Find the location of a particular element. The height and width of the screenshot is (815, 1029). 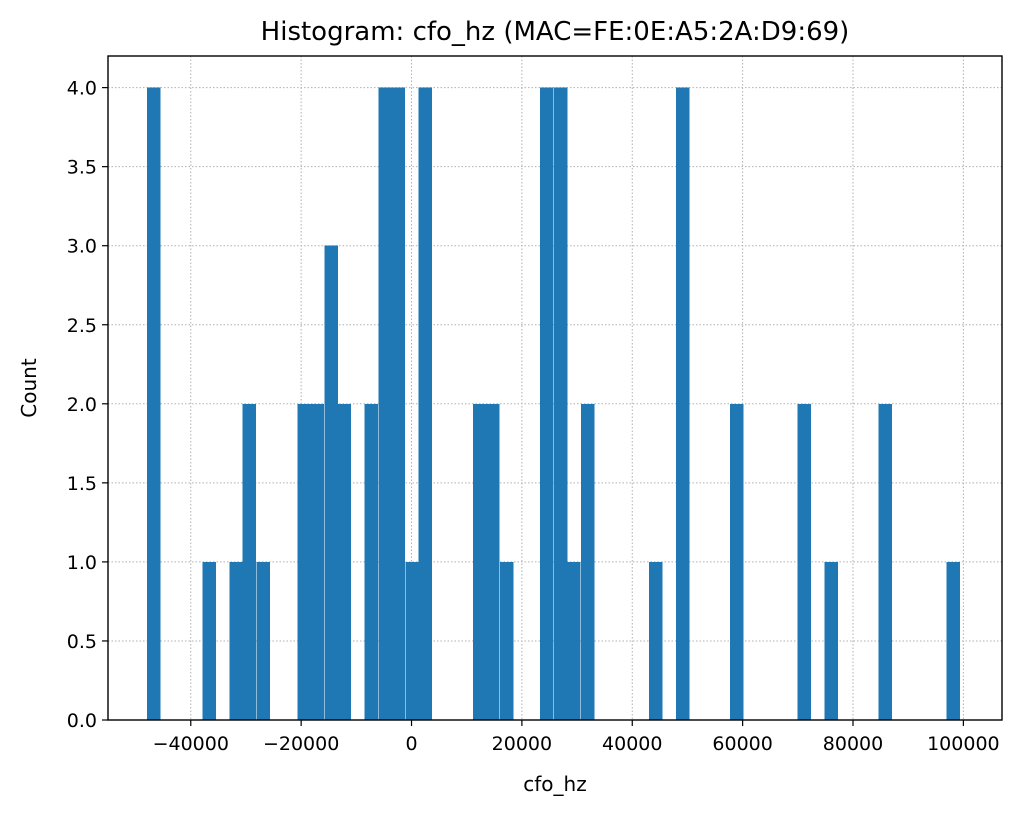

y-tick-label: 3.5 is located at coordinates (82, 168).